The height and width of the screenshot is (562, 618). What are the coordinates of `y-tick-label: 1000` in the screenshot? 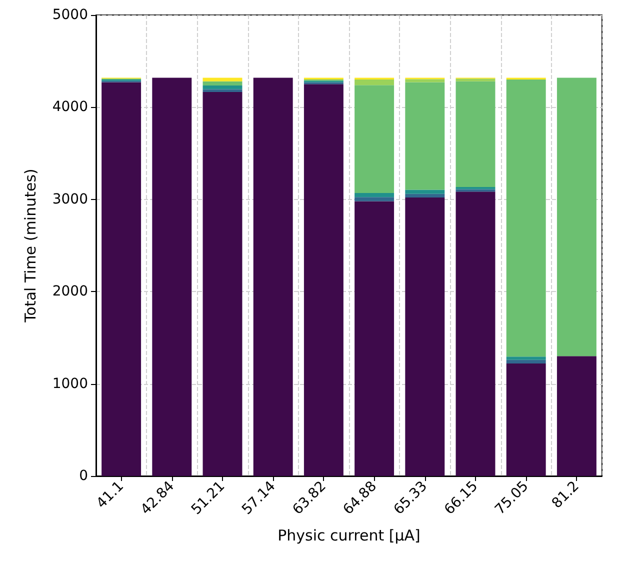 It's located at (70, 384).